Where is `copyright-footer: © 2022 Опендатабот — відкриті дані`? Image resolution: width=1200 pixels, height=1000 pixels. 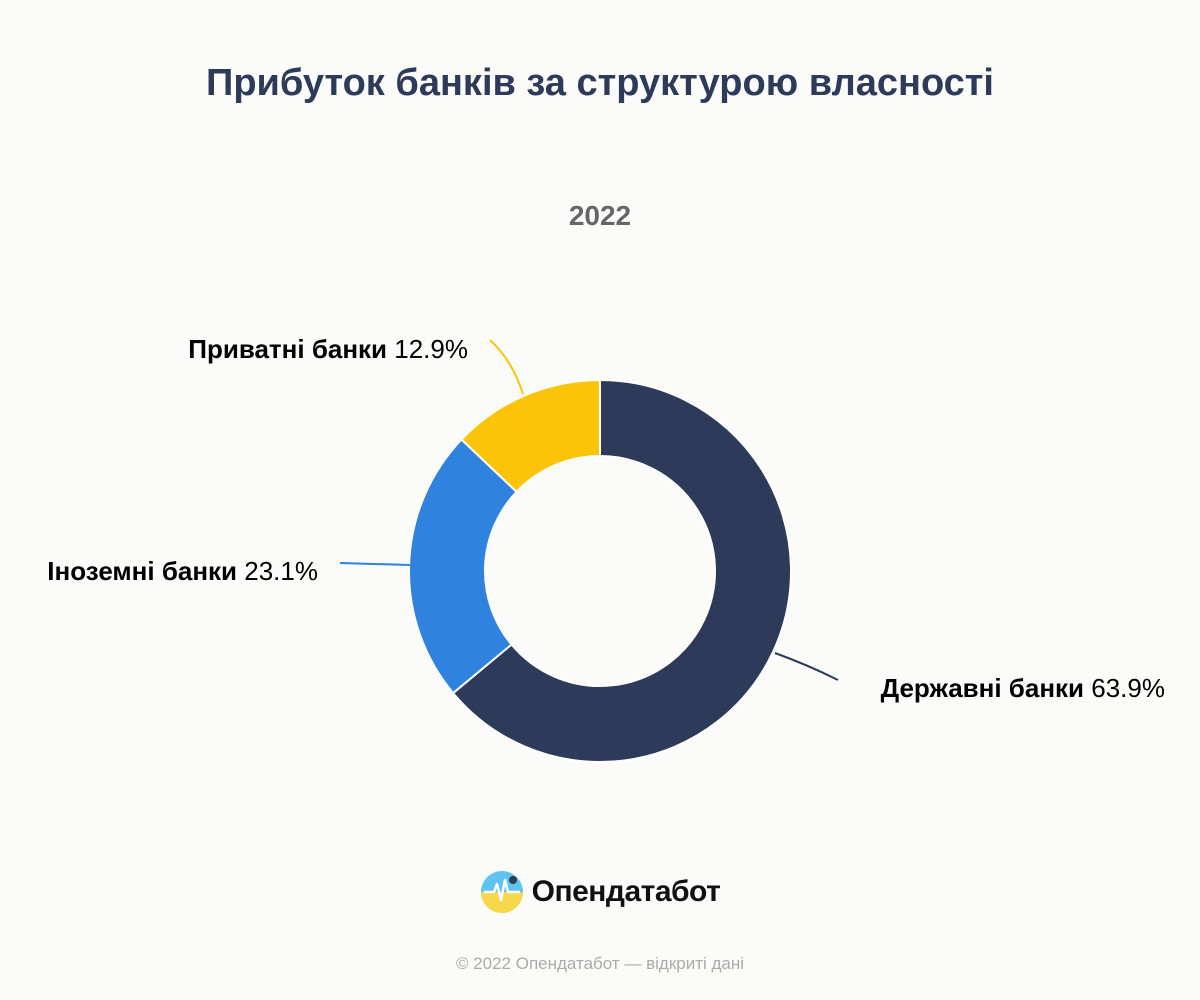 copyright-footer: © 2022 Опендатабот — відкриті дані is located at coordinates (600, 963).